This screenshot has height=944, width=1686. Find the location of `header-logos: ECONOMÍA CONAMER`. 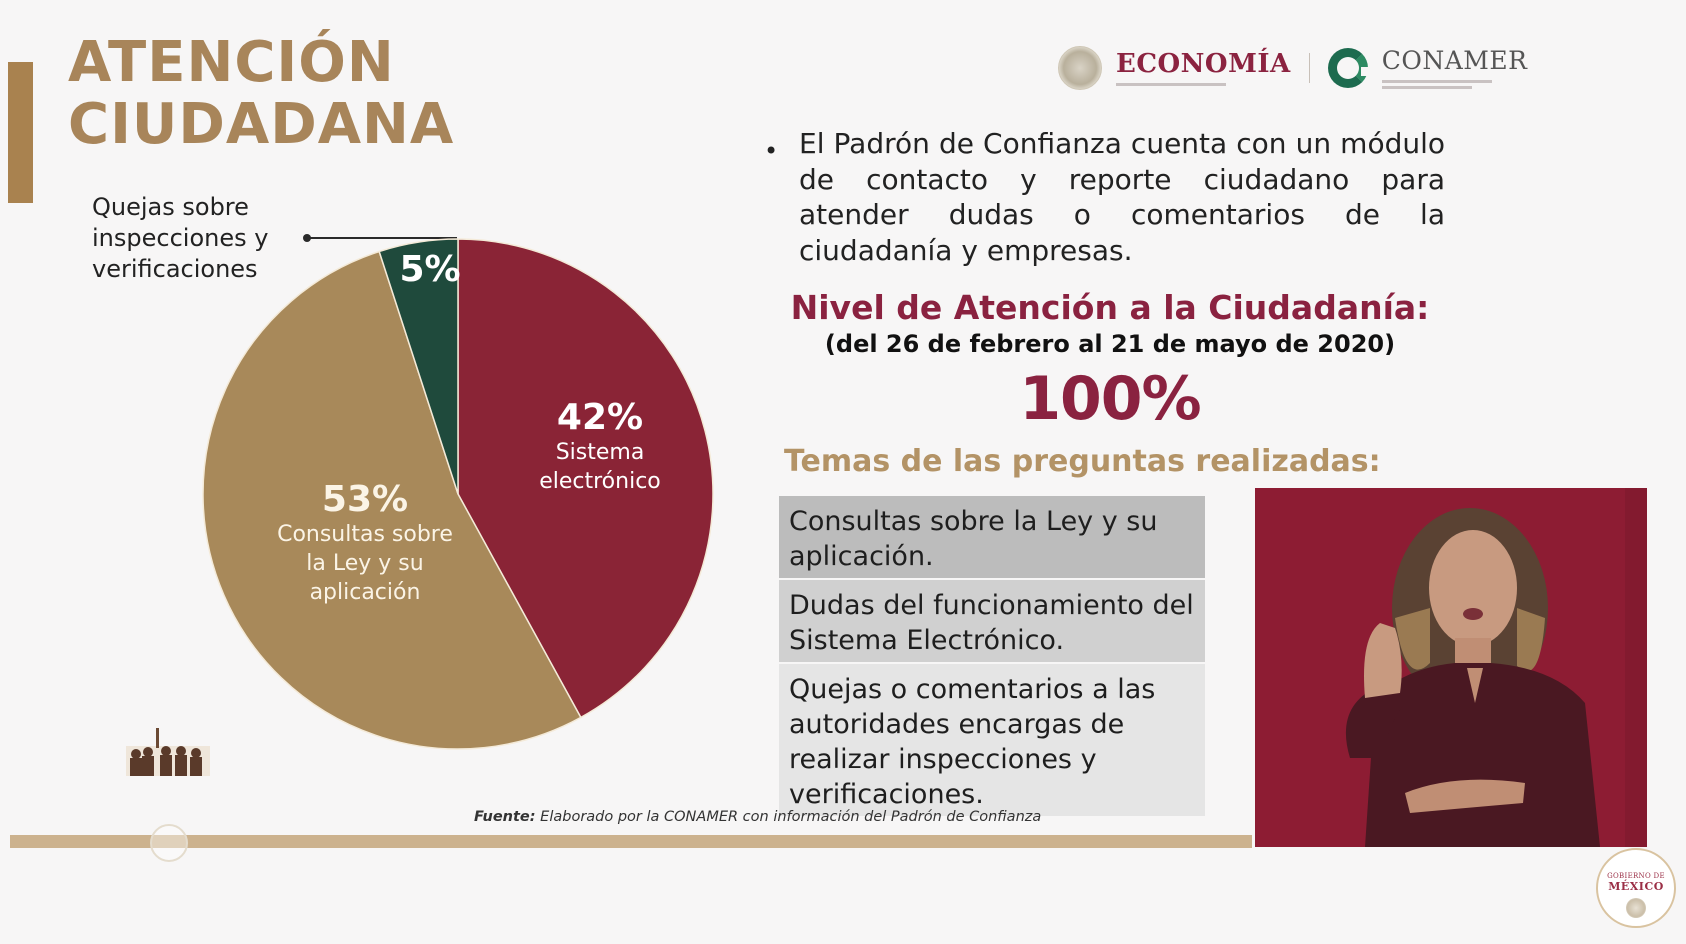

header-logos: ECONOMÍA CONAMER is located at coordinates (1292, 68).